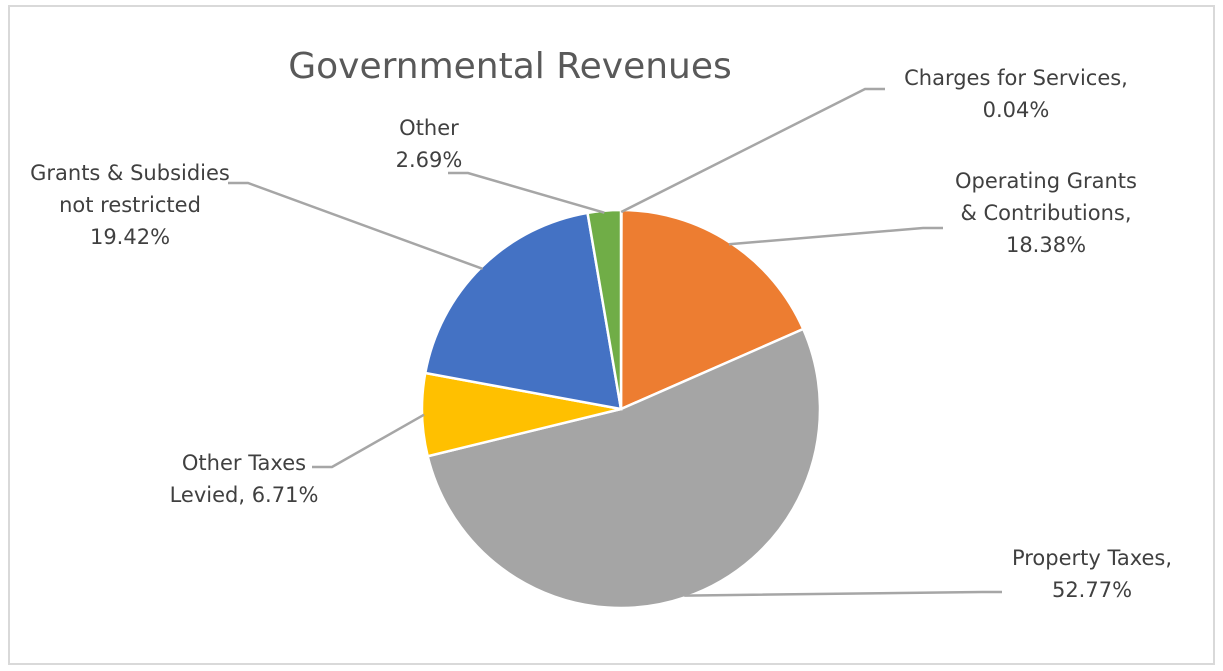 This screenshot has height=671, width=1223. I want to click on leader-line-charges-for-services, so click(752, 150).